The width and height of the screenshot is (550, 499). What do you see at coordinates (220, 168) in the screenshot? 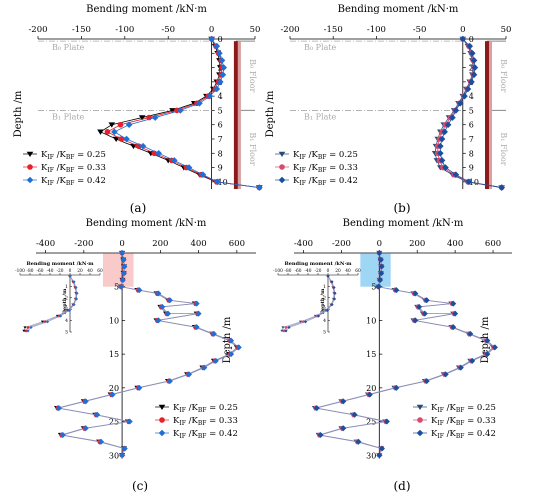
I see `y-tick-label: 9` at bounding box center [220, 168].